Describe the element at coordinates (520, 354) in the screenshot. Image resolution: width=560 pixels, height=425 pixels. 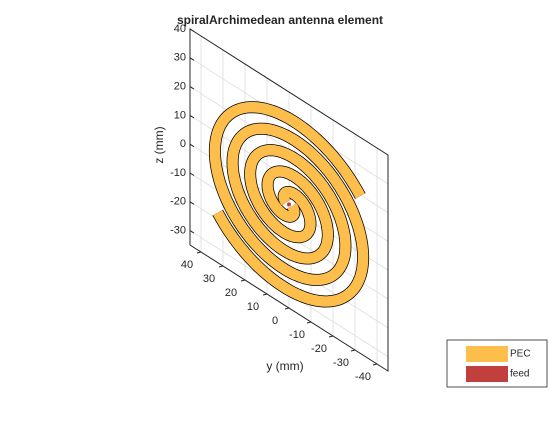
I see `legend-label: PEC` at that location.